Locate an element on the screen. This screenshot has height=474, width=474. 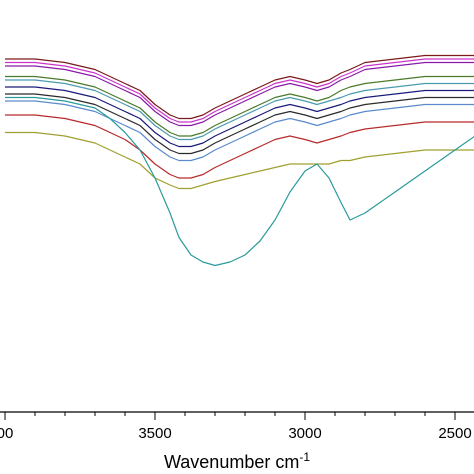
x-tick-label: 2500 is located at coordinates (454, 433).